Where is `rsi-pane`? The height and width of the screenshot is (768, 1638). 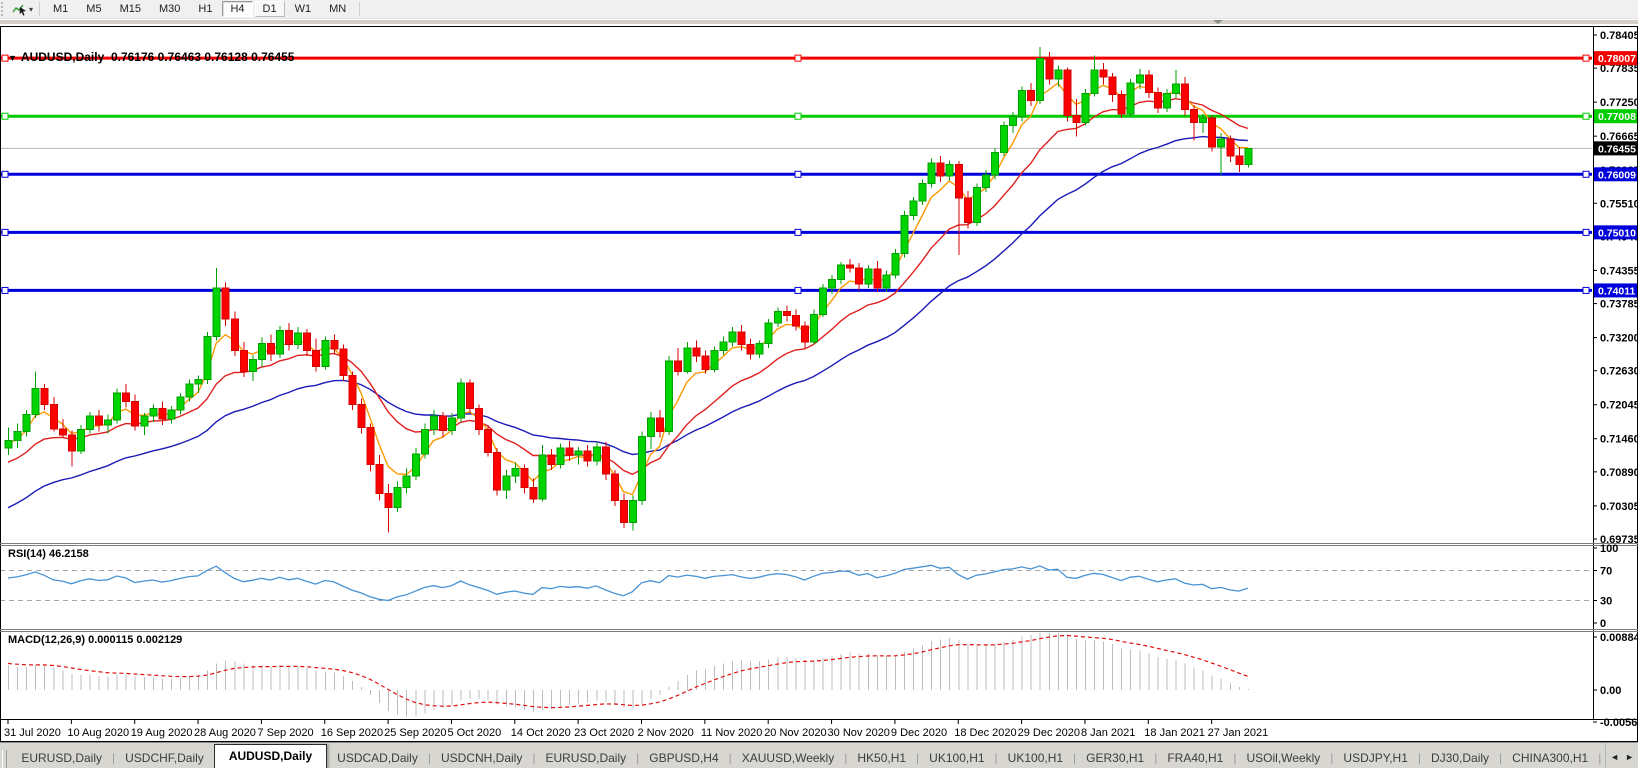 rsi-pane is located at coordinates (796, 583).